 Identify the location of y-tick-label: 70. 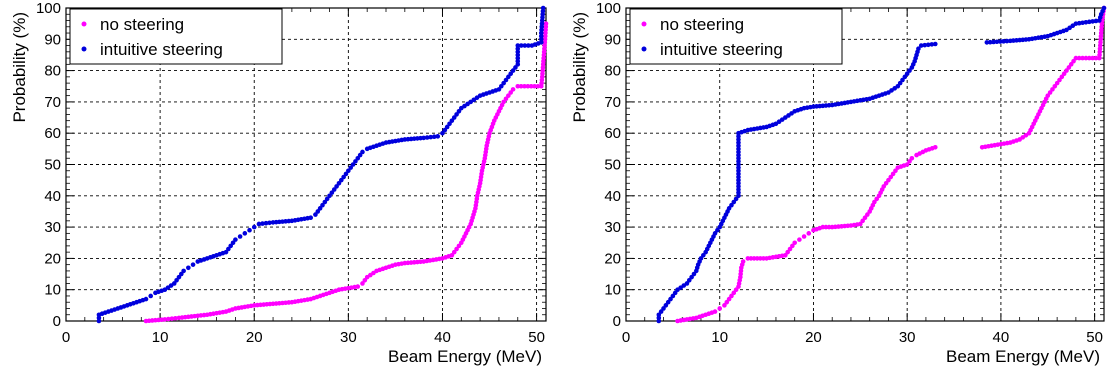
(612, 102).